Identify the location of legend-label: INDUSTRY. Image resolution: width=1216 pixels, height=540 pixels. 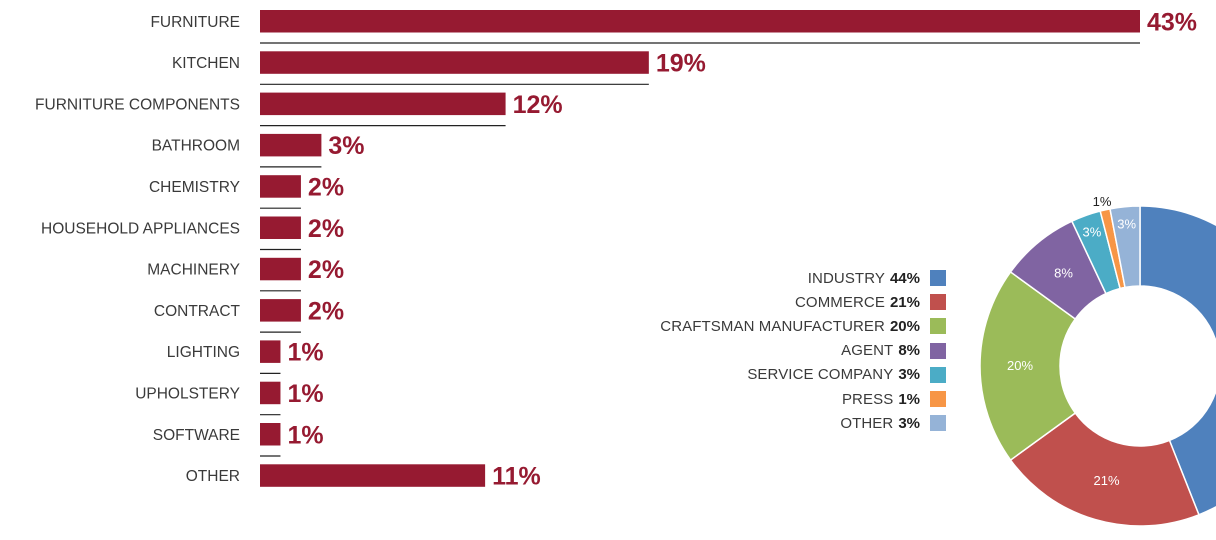
(846, 278).